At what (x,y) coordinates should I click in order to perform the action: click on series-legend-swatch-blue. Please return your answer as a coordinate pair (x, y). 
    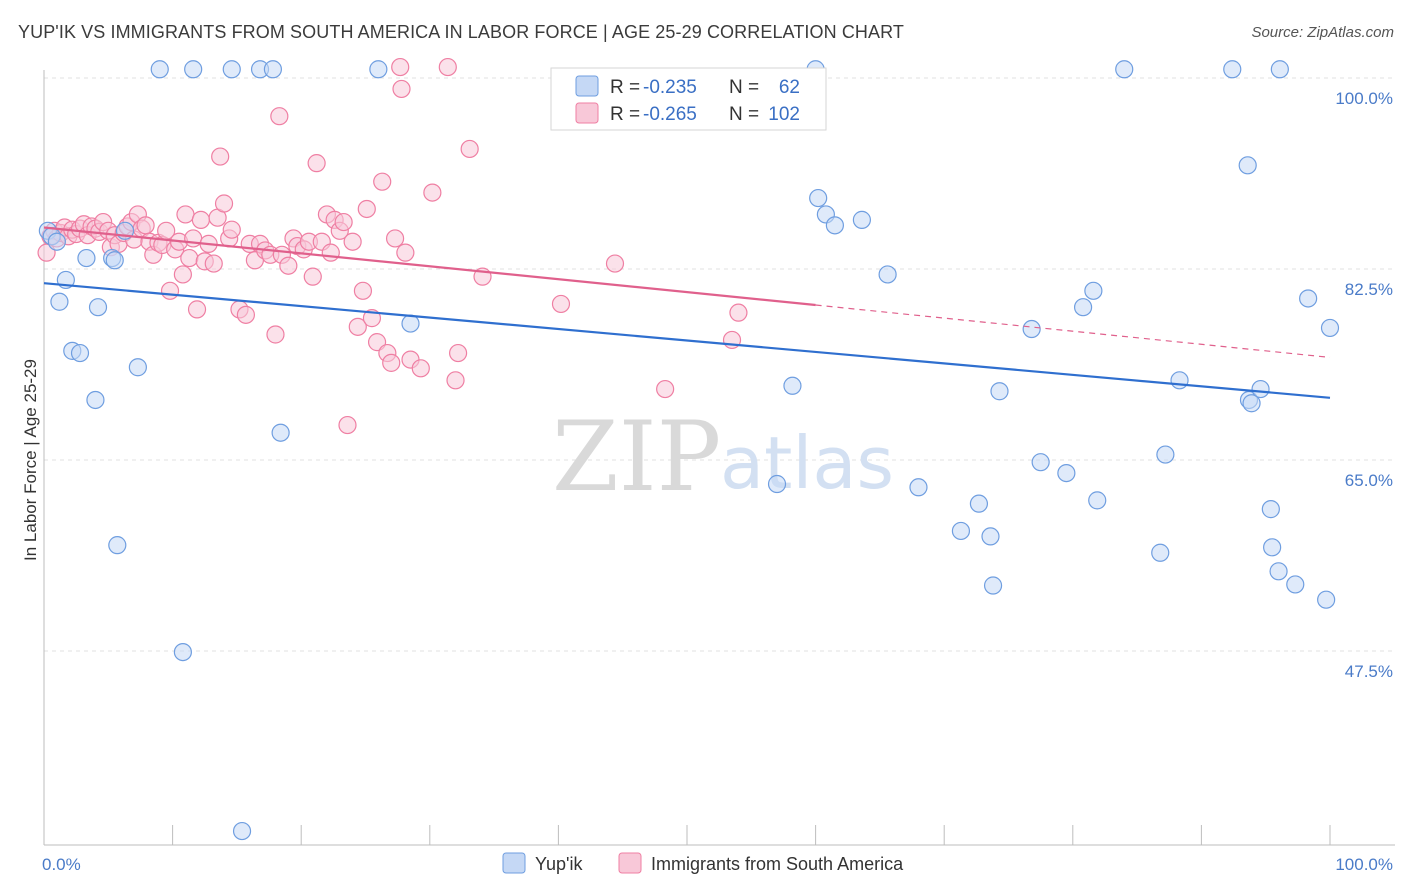
    Looking at the image, I should click on (514, 863).